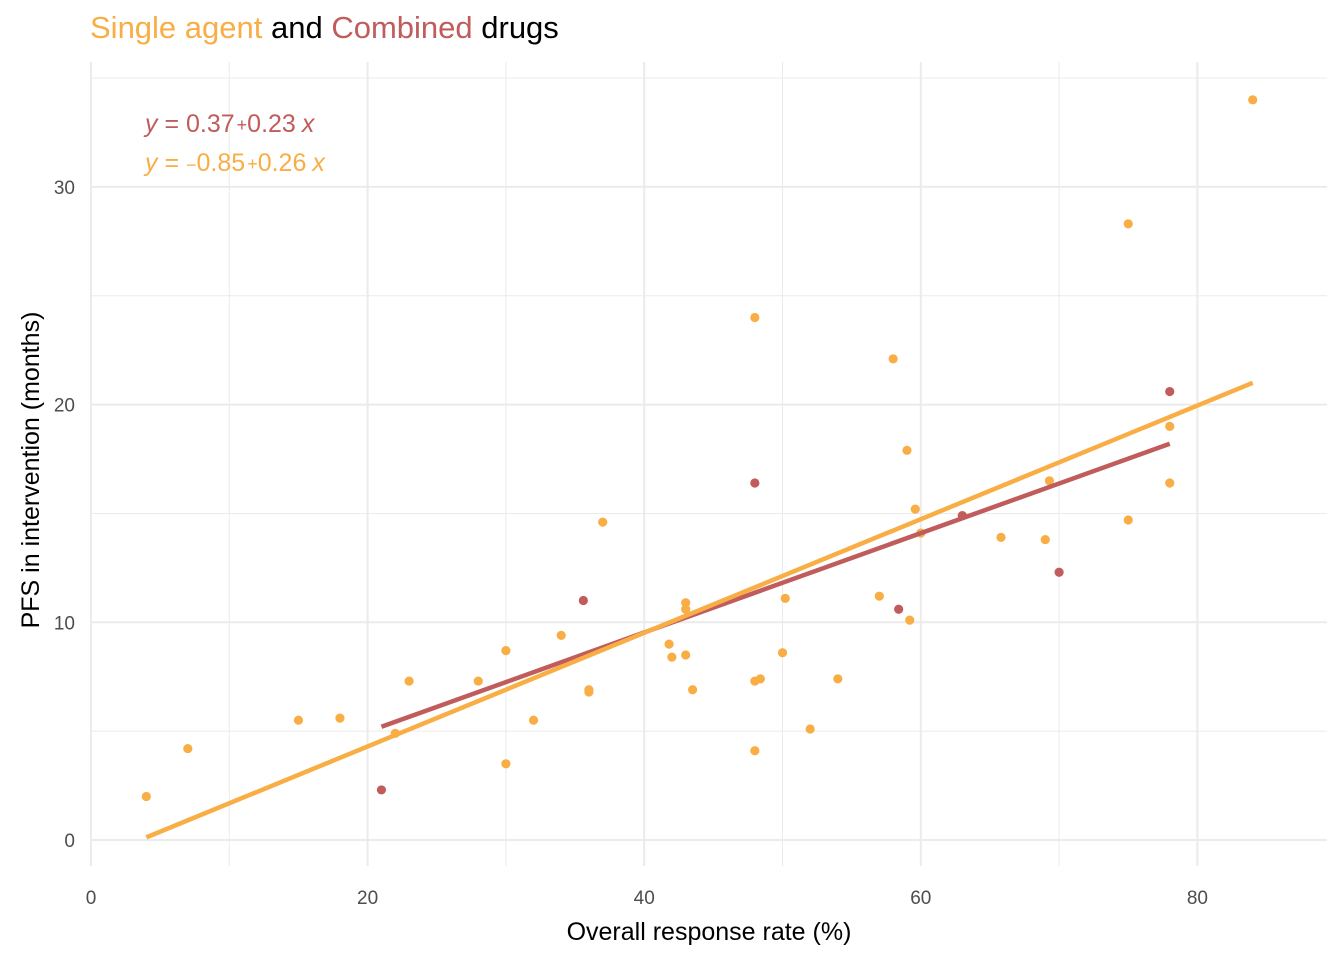  What do you see at coordinates (515, 27) in the screenshot?
I see `title-drugs: drugs` at bounding box center [515, 27].